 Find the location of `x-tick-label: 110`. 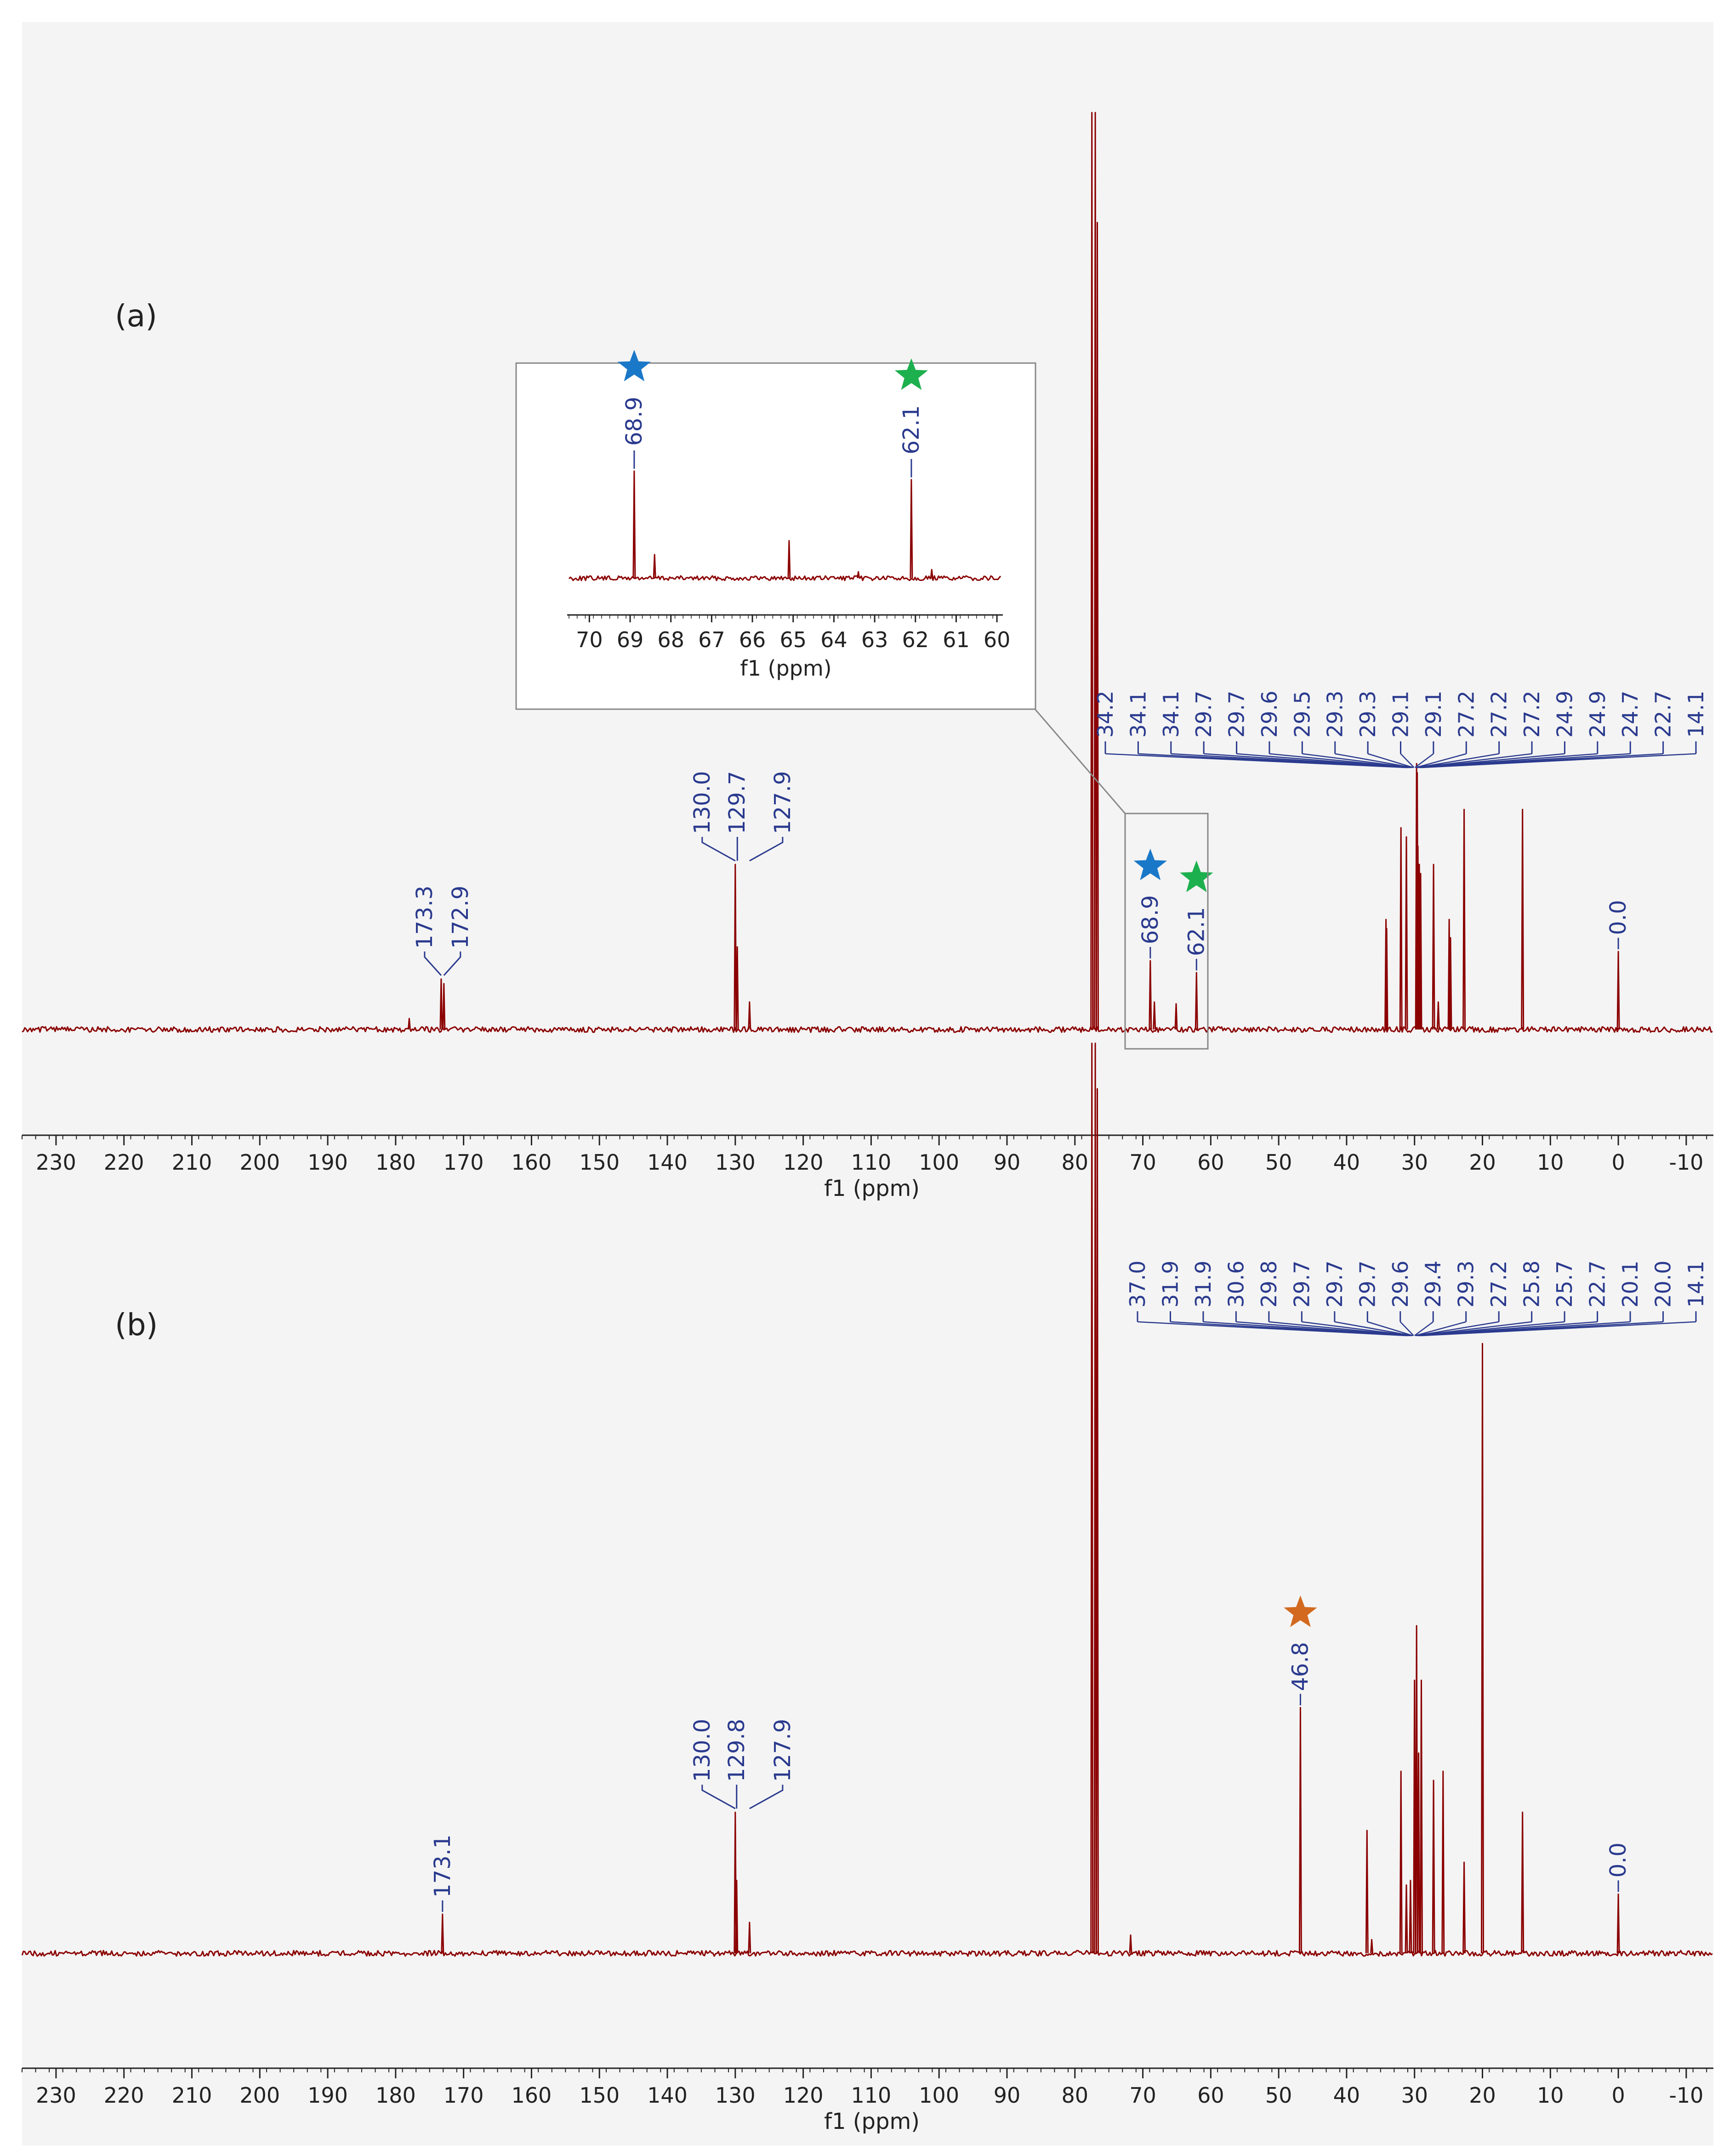

x-tick-label: 110 is located at coordinates (871, 2095).